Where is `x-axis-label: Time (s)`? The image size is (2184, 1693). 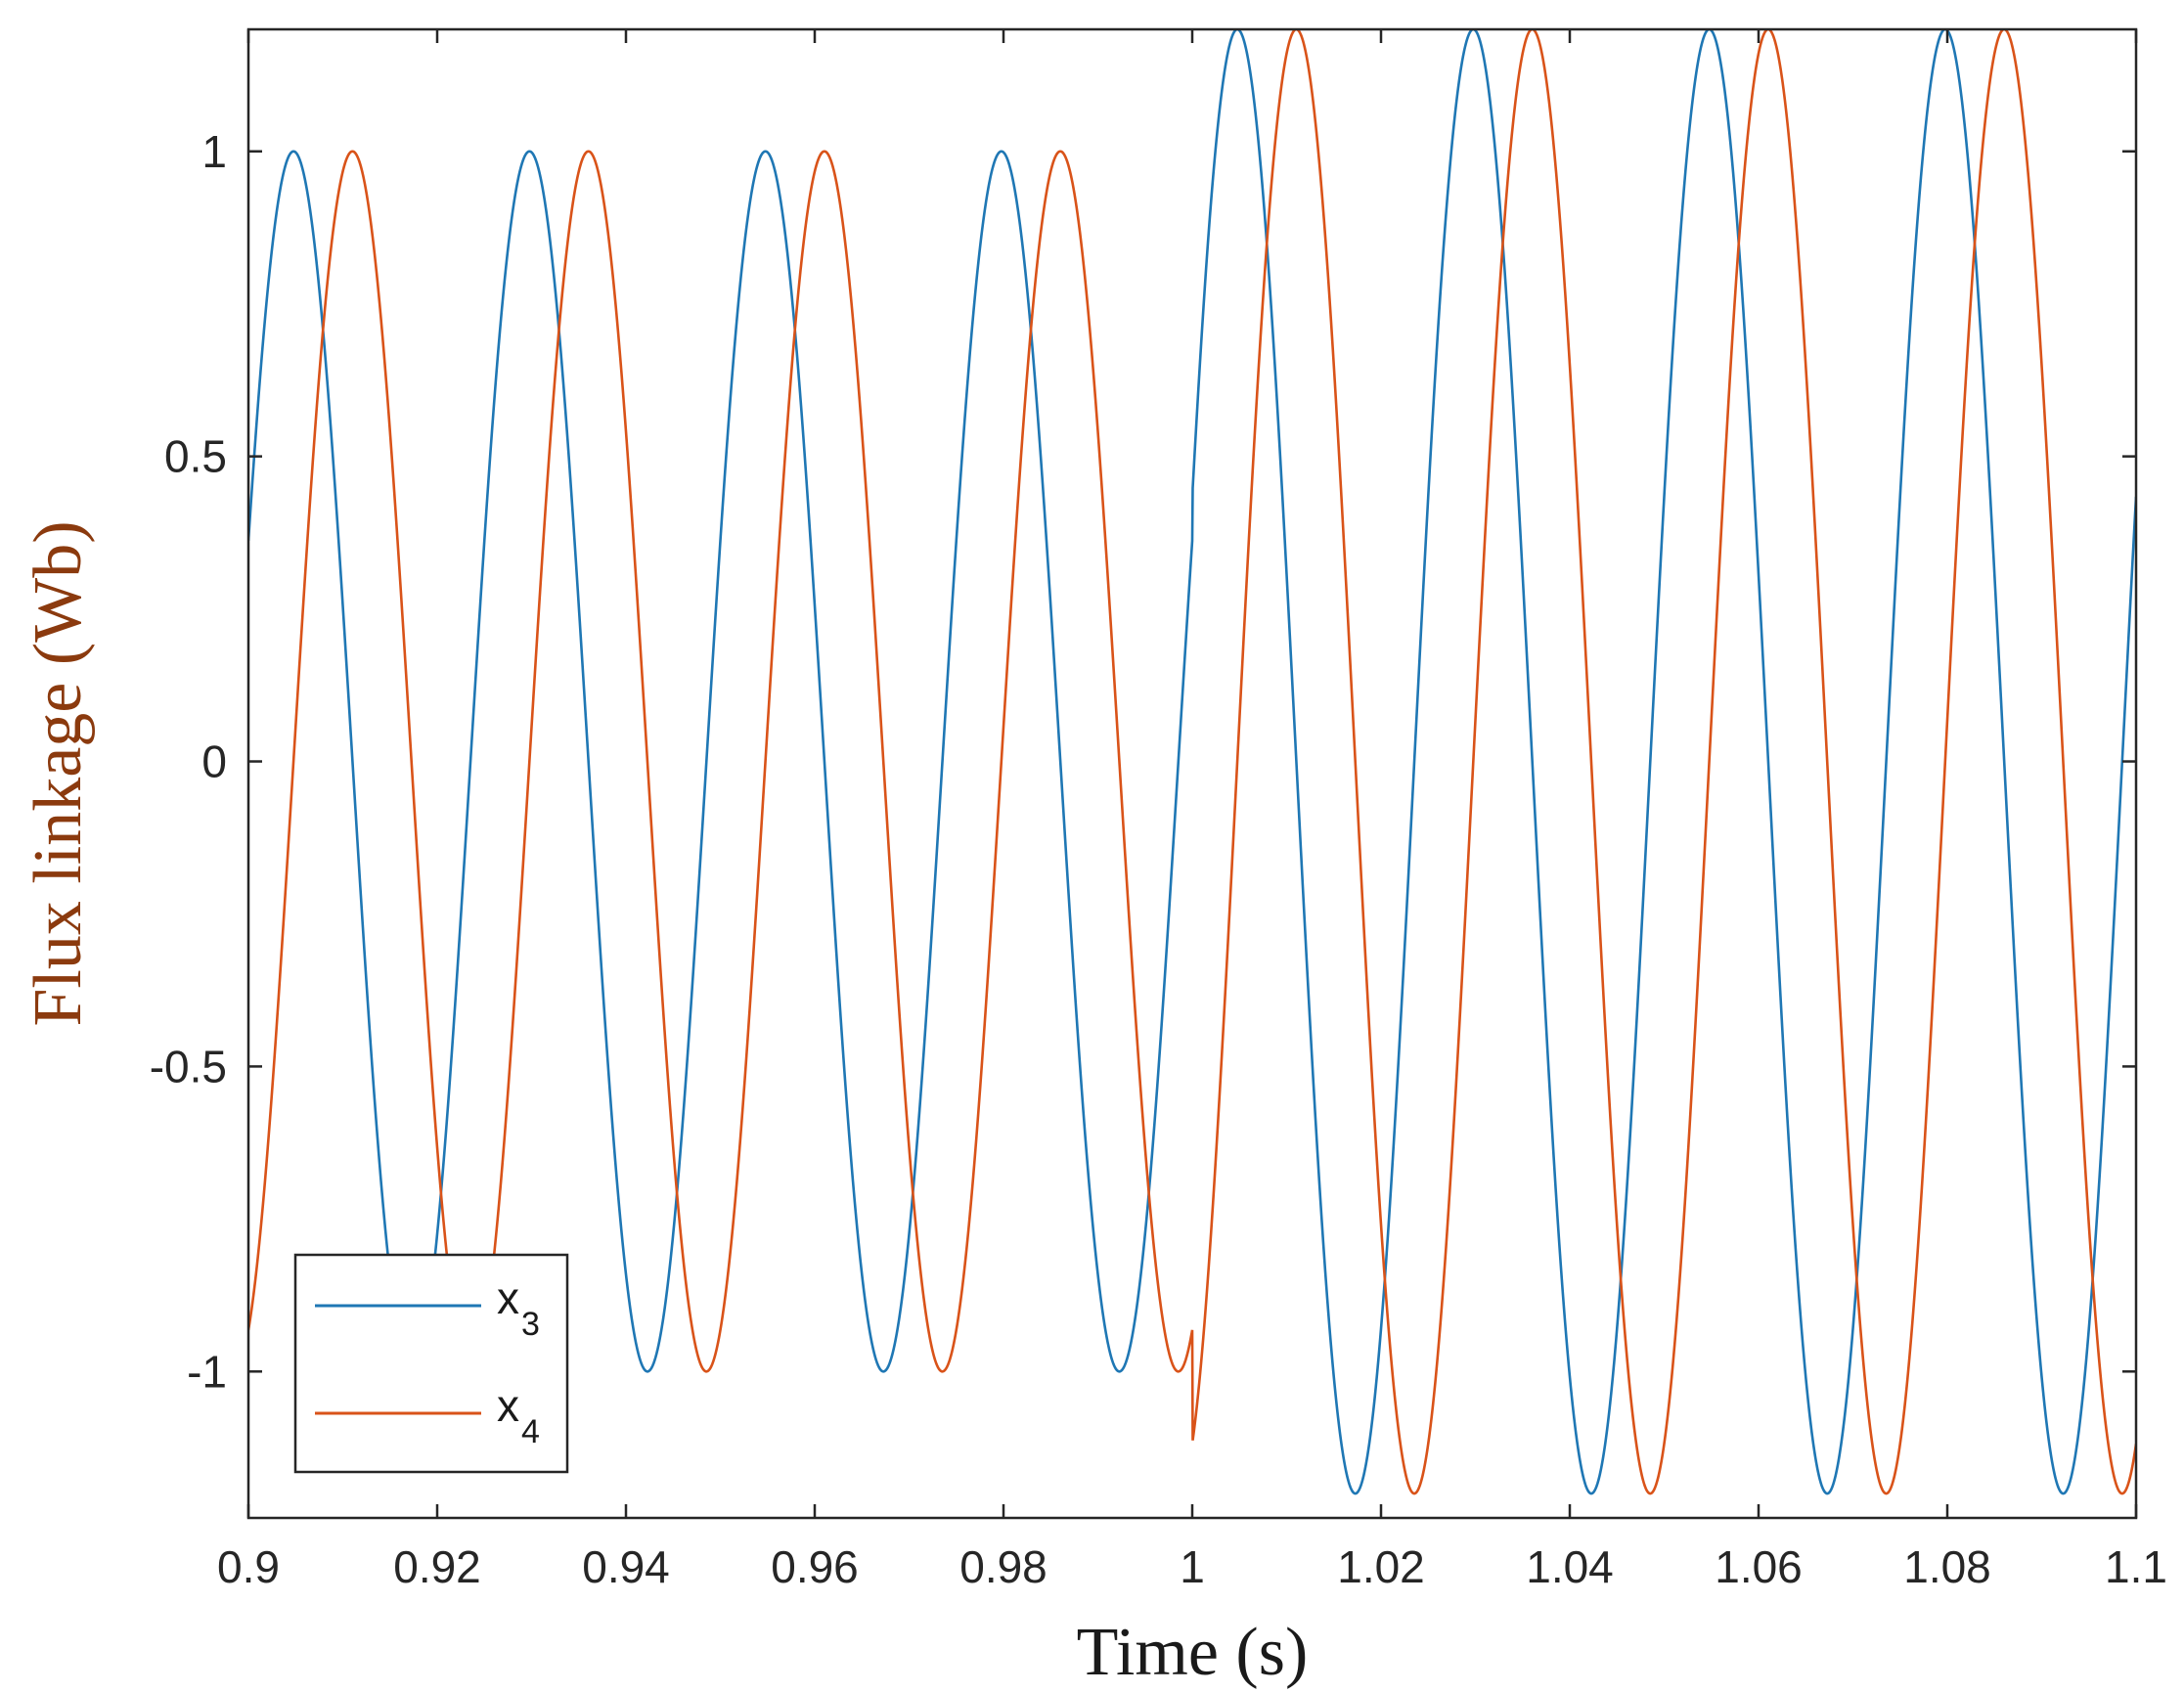
x-axis-label: Time (s) is located at coordinates (1193, 1653).